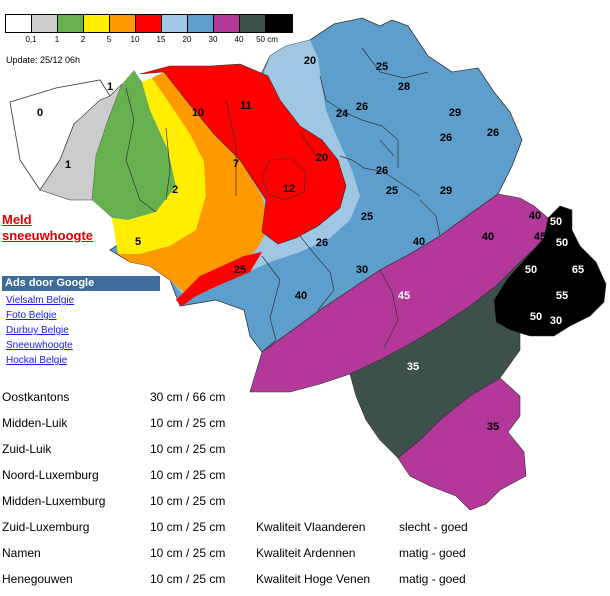 This screenshot has width=610, height=596. I want to click on quality-label: Kwaliteit Vlaanderen, so click(311, 527).